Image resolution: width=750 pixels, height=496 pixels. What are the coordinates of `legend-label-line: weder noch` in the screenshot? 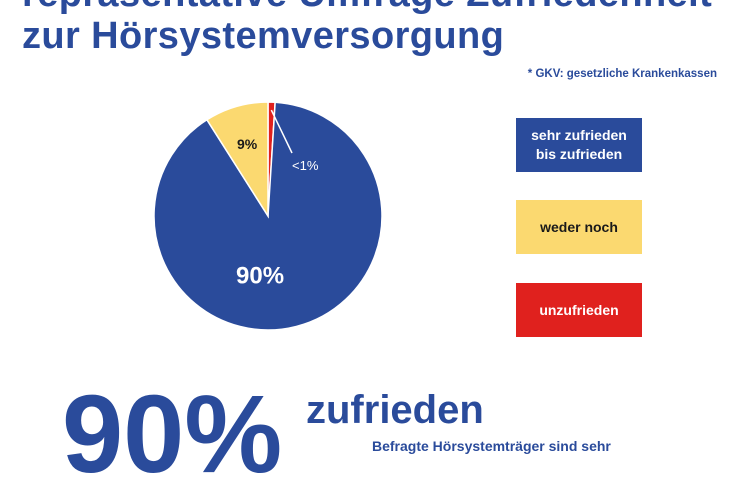 It's located at (579, 226).